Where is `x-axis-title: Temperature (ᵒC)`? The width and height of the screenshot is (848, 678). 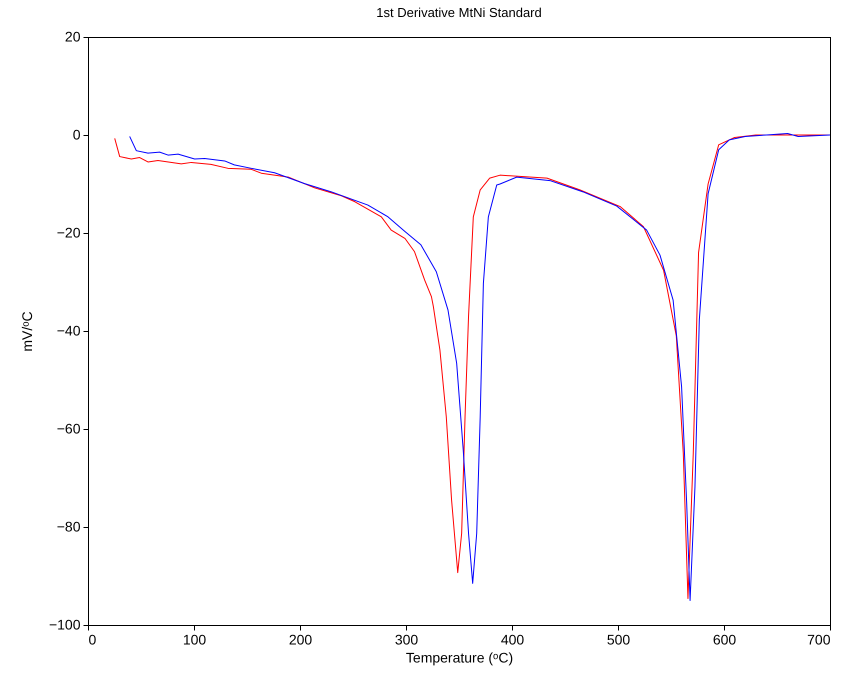 x-axis-title: Temperature (ᵒC) is located at coordinates (460, 658).